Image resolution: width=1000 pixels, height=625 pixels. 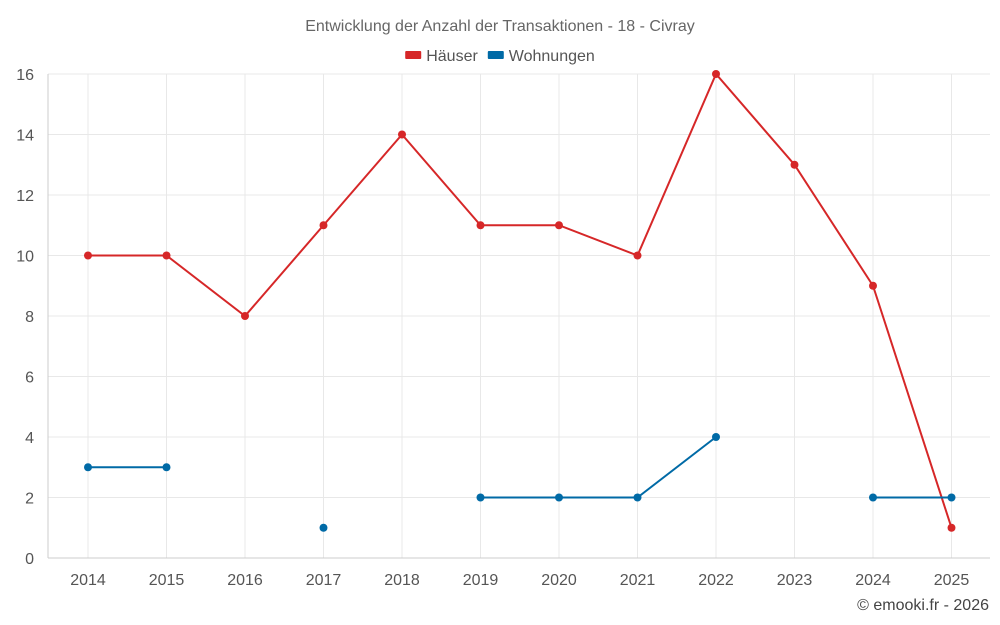 I want to click on y-tick-label: 12, so click(x=25, y=196).